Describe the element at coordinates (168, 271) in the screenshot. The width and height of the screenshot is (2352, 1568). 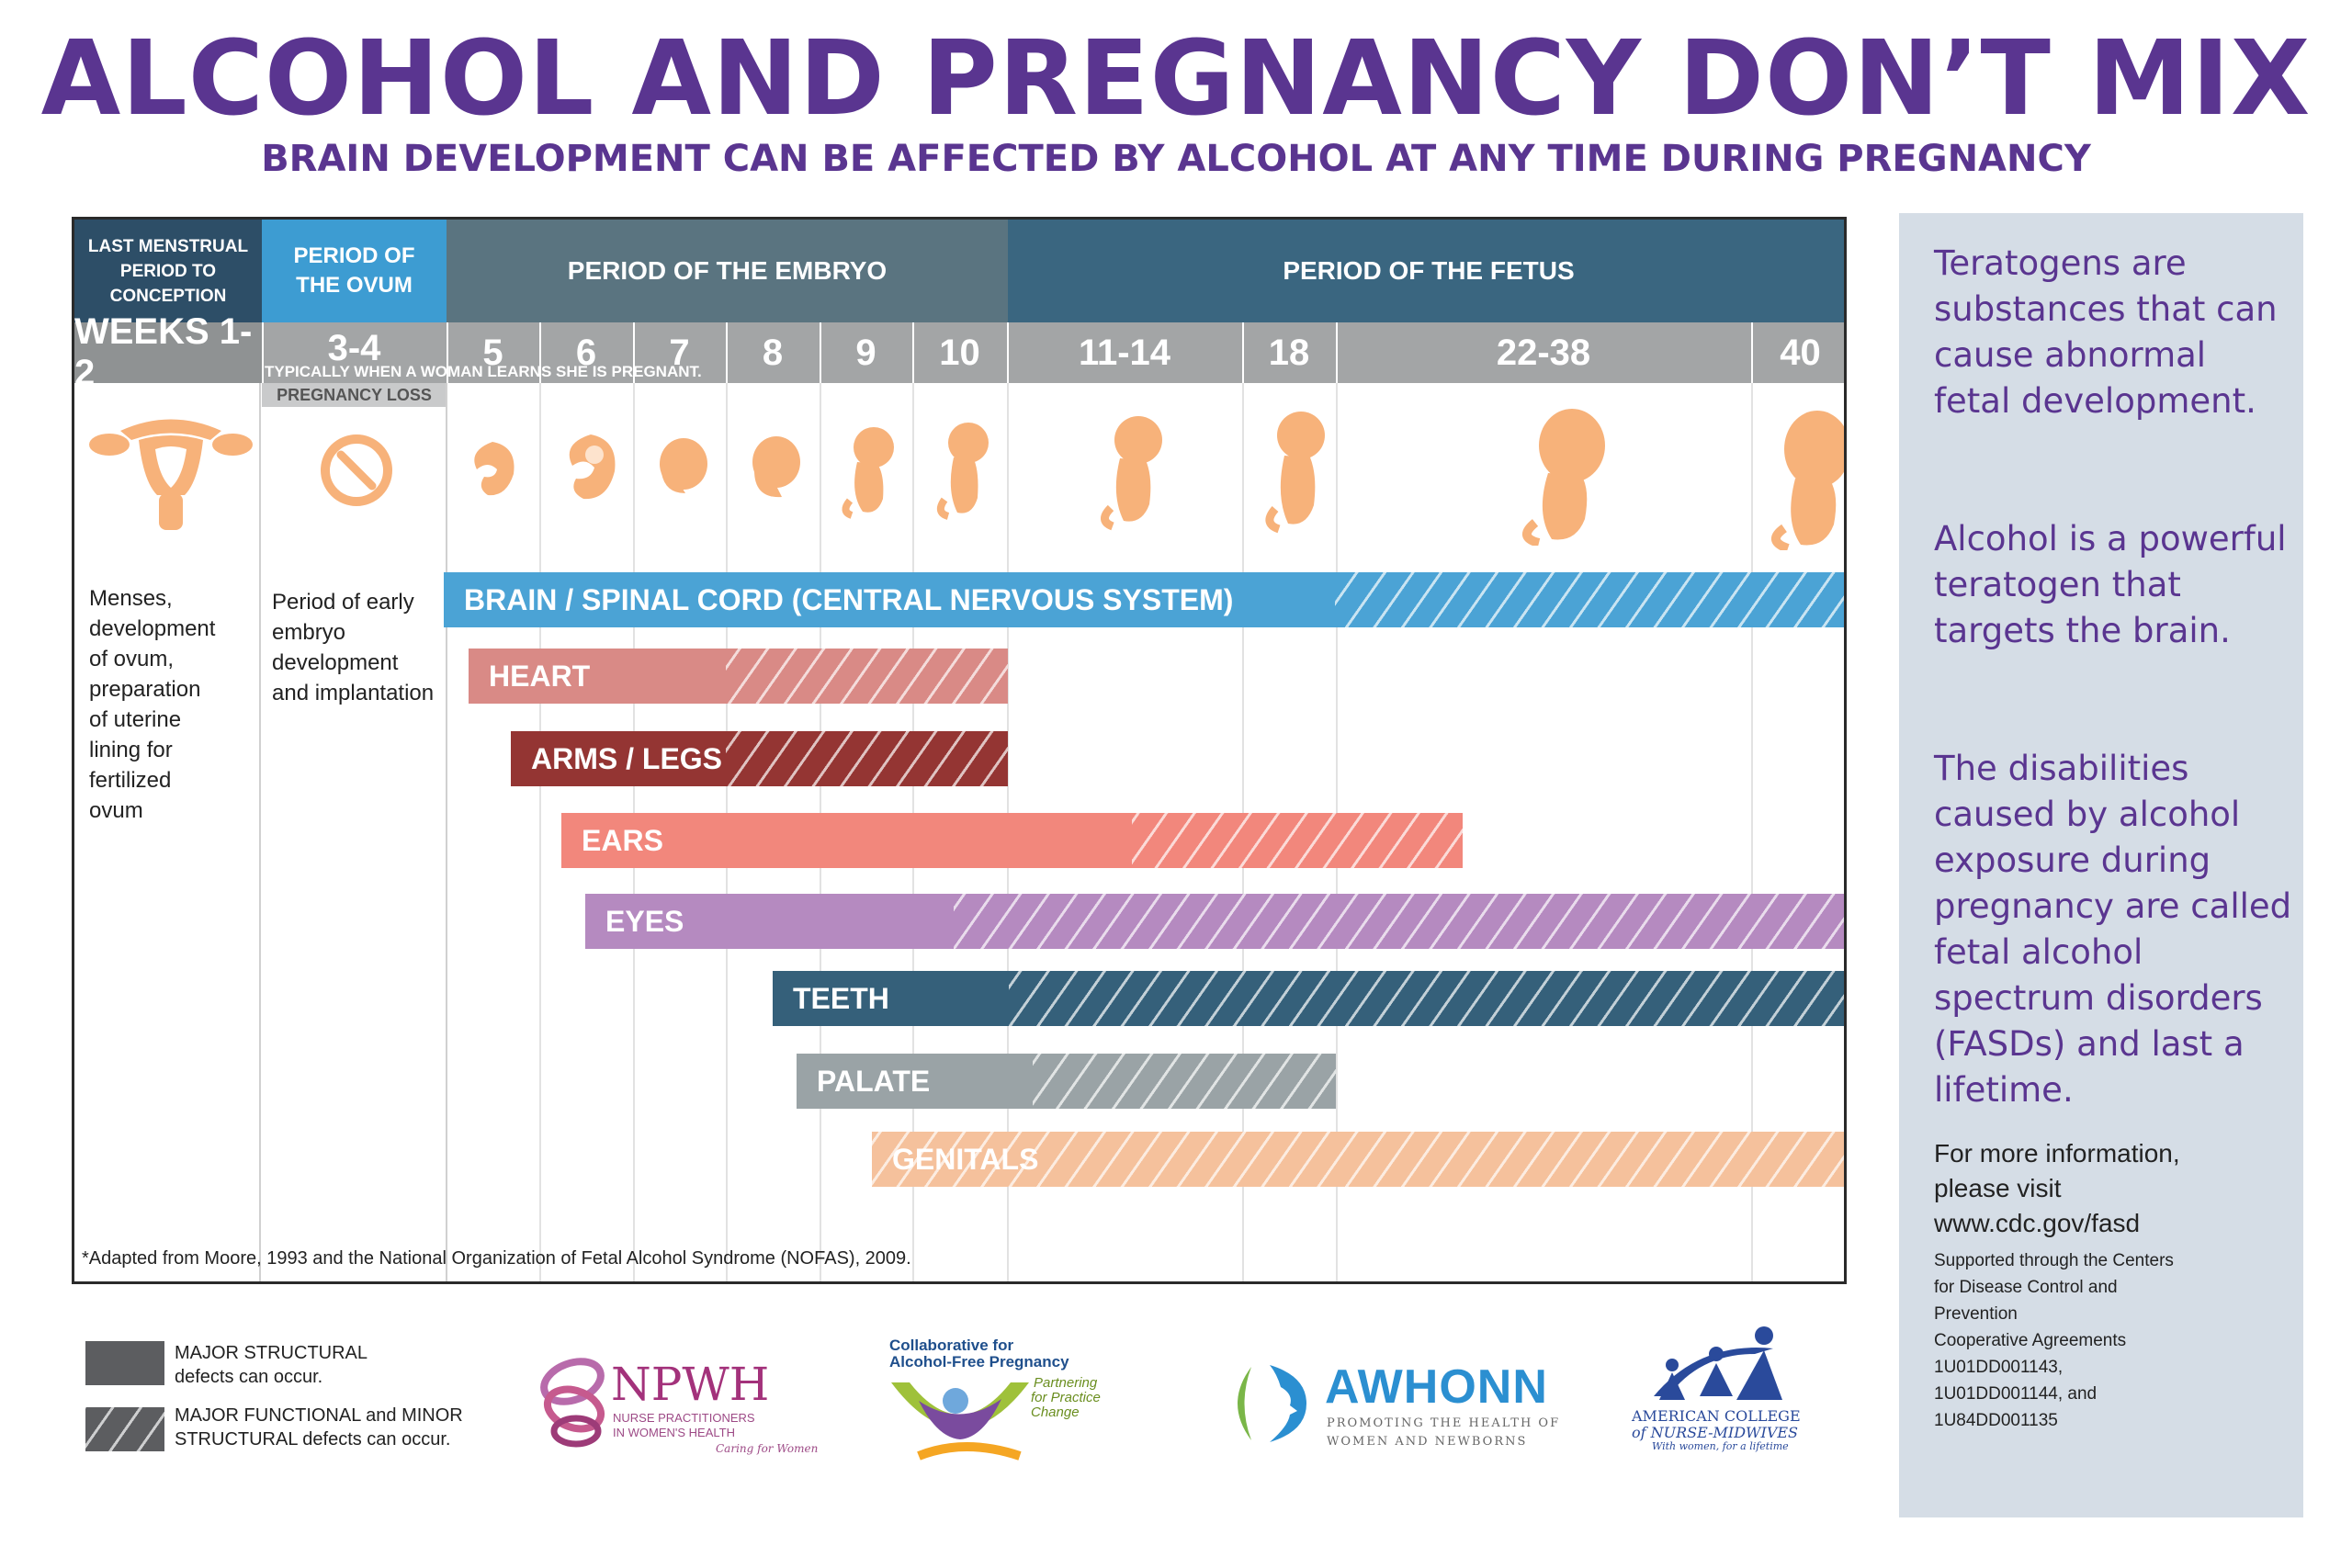
I see `period-menstrual: LAST MENSTRUAL PERIOD TO CONCEPTION` at that location.